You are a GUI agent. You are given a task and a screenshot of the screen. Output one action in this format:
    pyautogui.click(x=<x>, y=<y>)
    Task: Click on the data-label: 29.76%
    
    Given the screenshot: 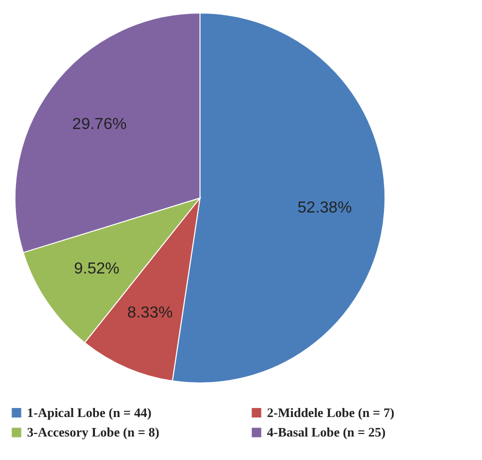 What is the action you would take?
    pyautogui.click(x=99, y=124)
    